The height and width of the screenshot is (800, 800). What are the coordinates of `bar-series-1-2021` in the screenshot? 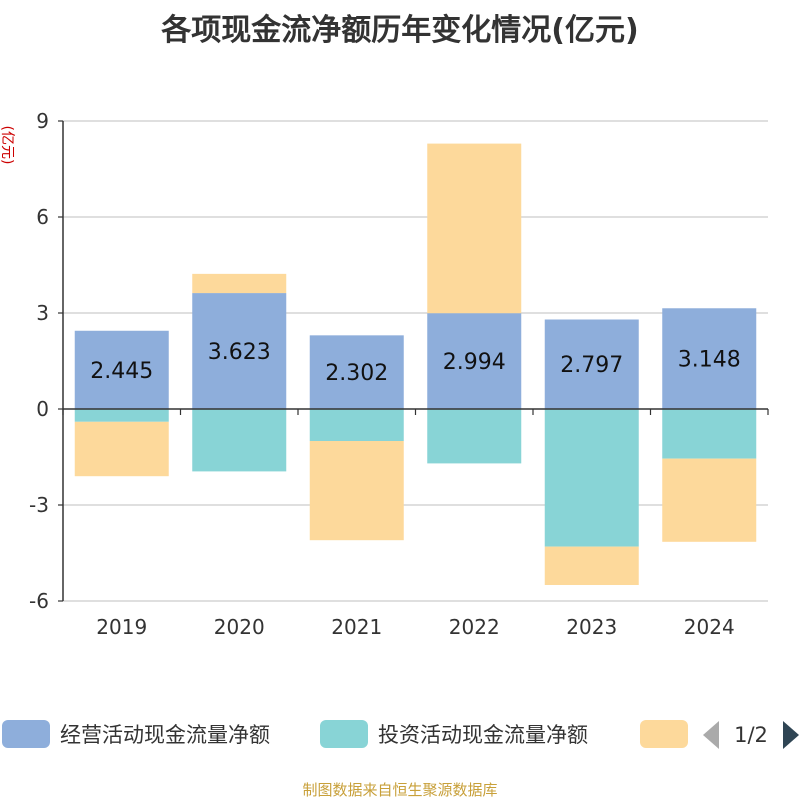 It's located at (356, 372).